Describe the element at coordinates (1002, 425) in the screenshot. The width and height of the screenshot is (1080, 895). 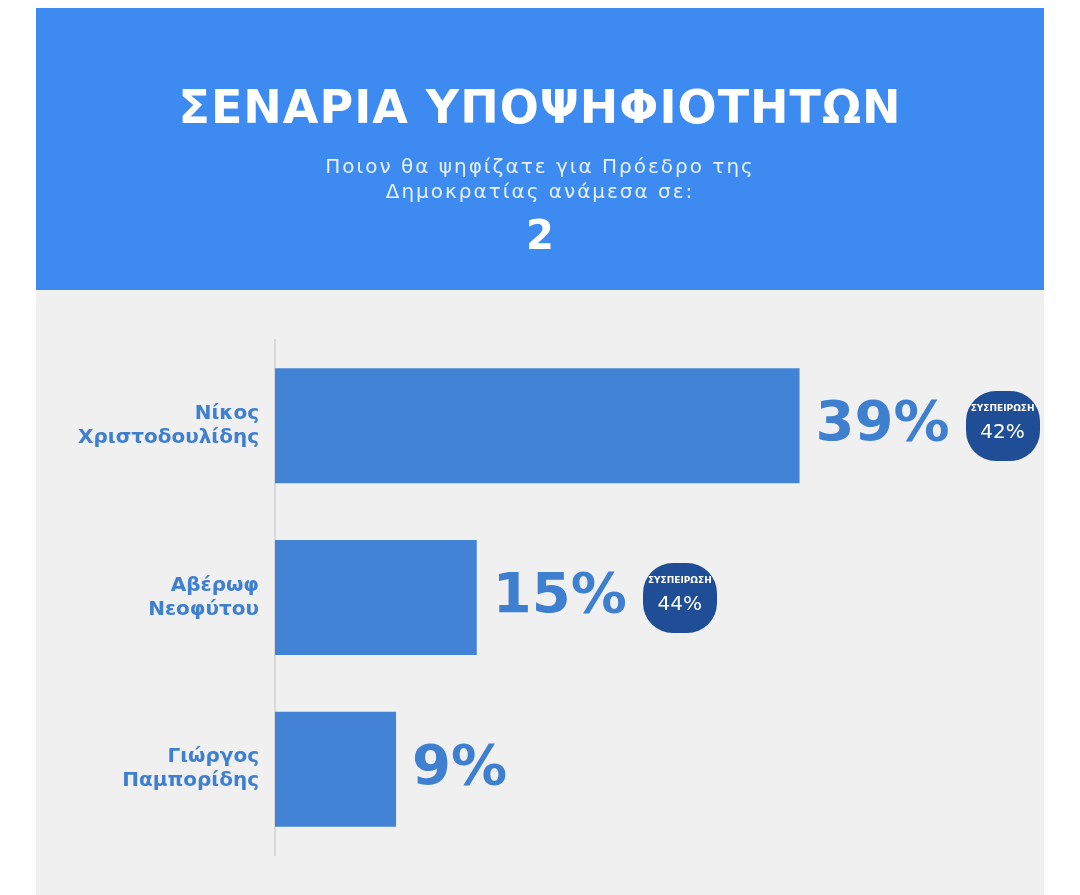
I see `badge: ΣΥΣΠΕΙΡΩΣΗ 42%` at that location.